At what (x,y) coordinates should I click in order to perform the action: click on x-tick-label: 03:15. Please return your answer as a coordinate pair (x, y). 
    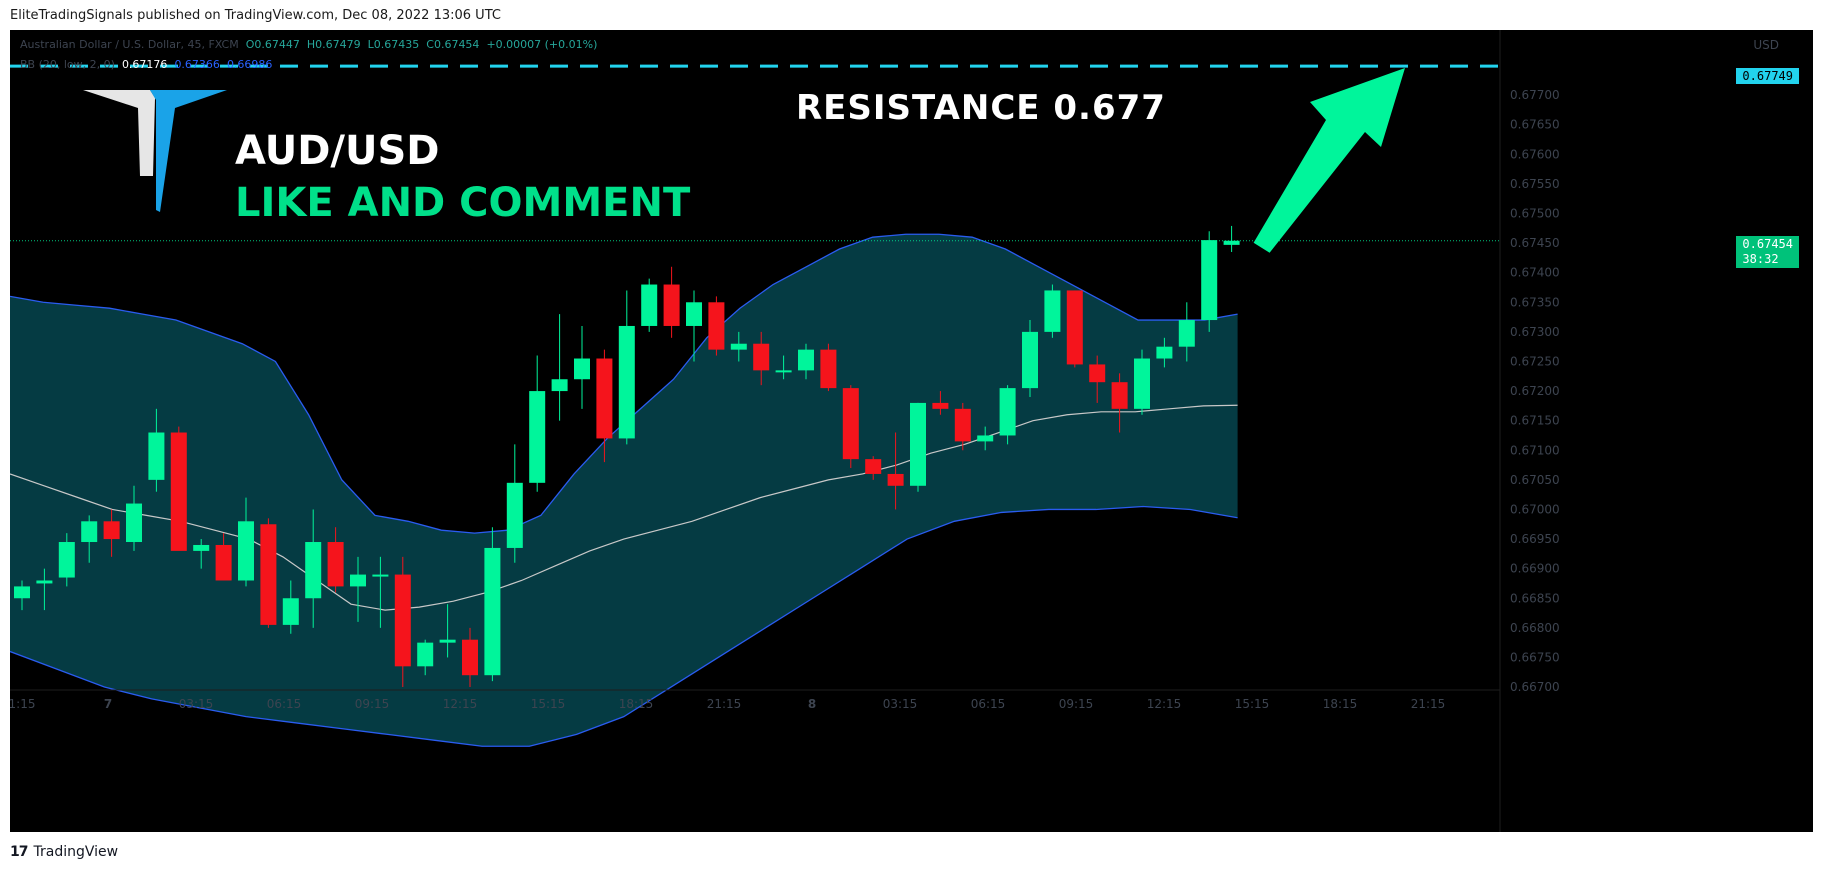
    Looking at the image, I should click on (196, 704).